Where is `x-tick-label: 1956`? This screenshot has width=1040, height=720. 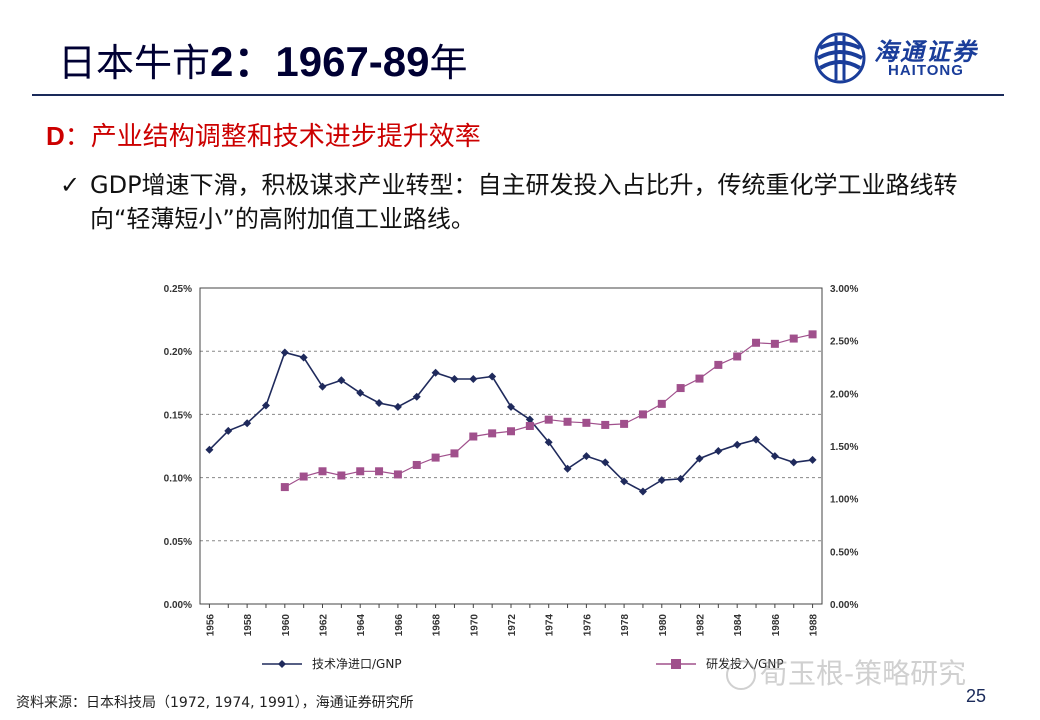 x-tick-label: 1956 is located at coordinates (210, 625).